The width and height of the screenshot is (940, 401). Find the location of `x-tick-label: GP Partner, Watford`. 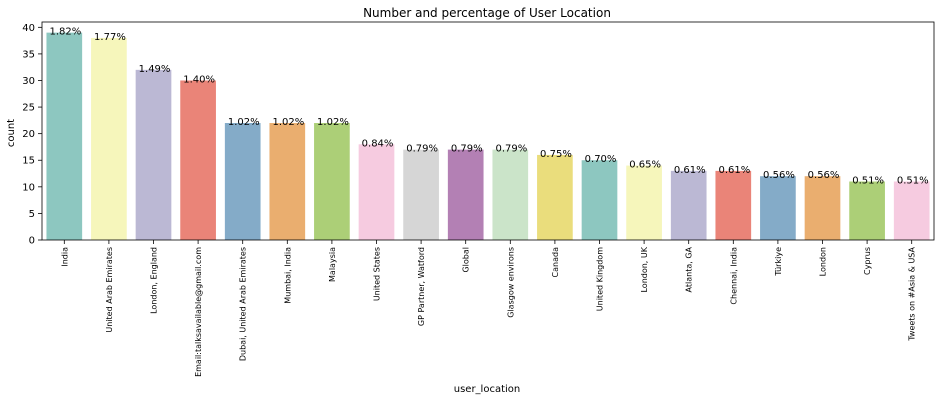

x-tick-label: GP Partner, Watford is located at coordinates (421, 286).